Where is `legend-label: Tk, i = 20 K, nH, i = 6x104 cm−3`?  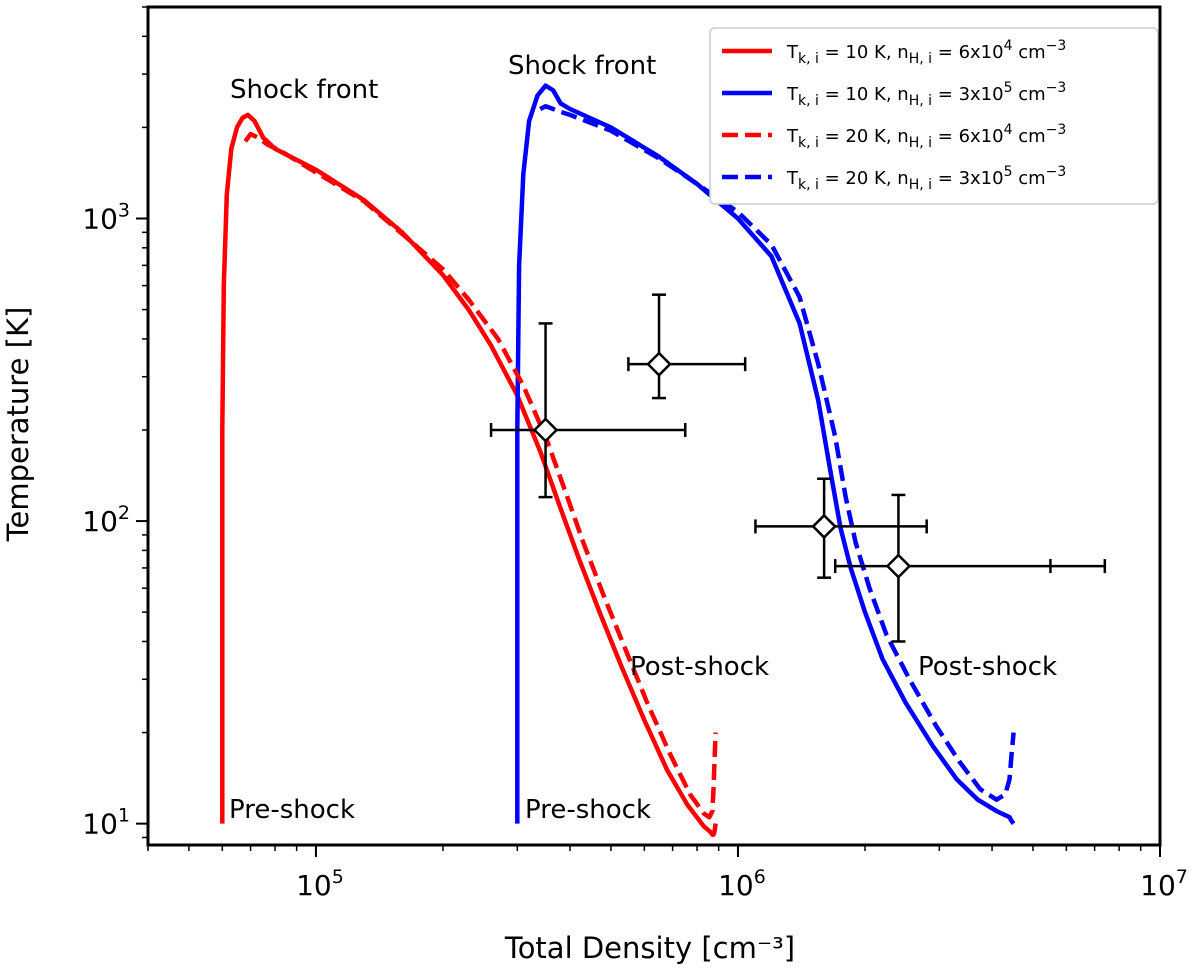
legend-label: Tk, i = 20 K, nH, i = 6x104 cm−3 is located at coordinates (926, 136).